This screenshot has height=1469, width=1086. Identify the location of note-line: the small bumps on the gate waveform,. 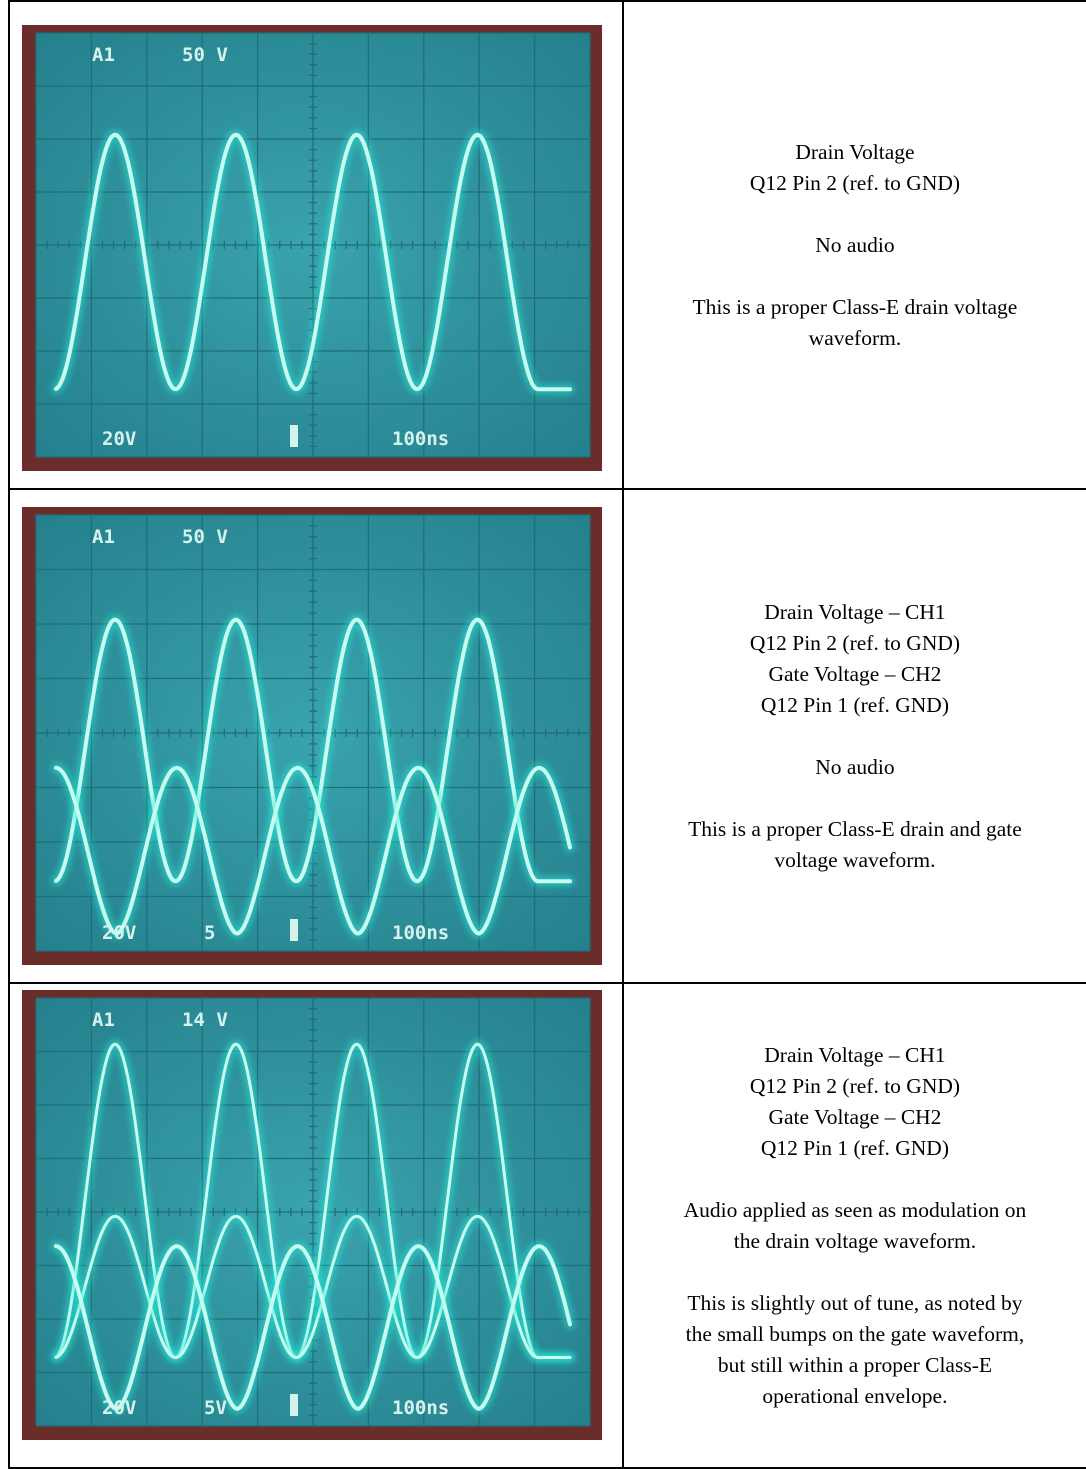
(855, 1333).